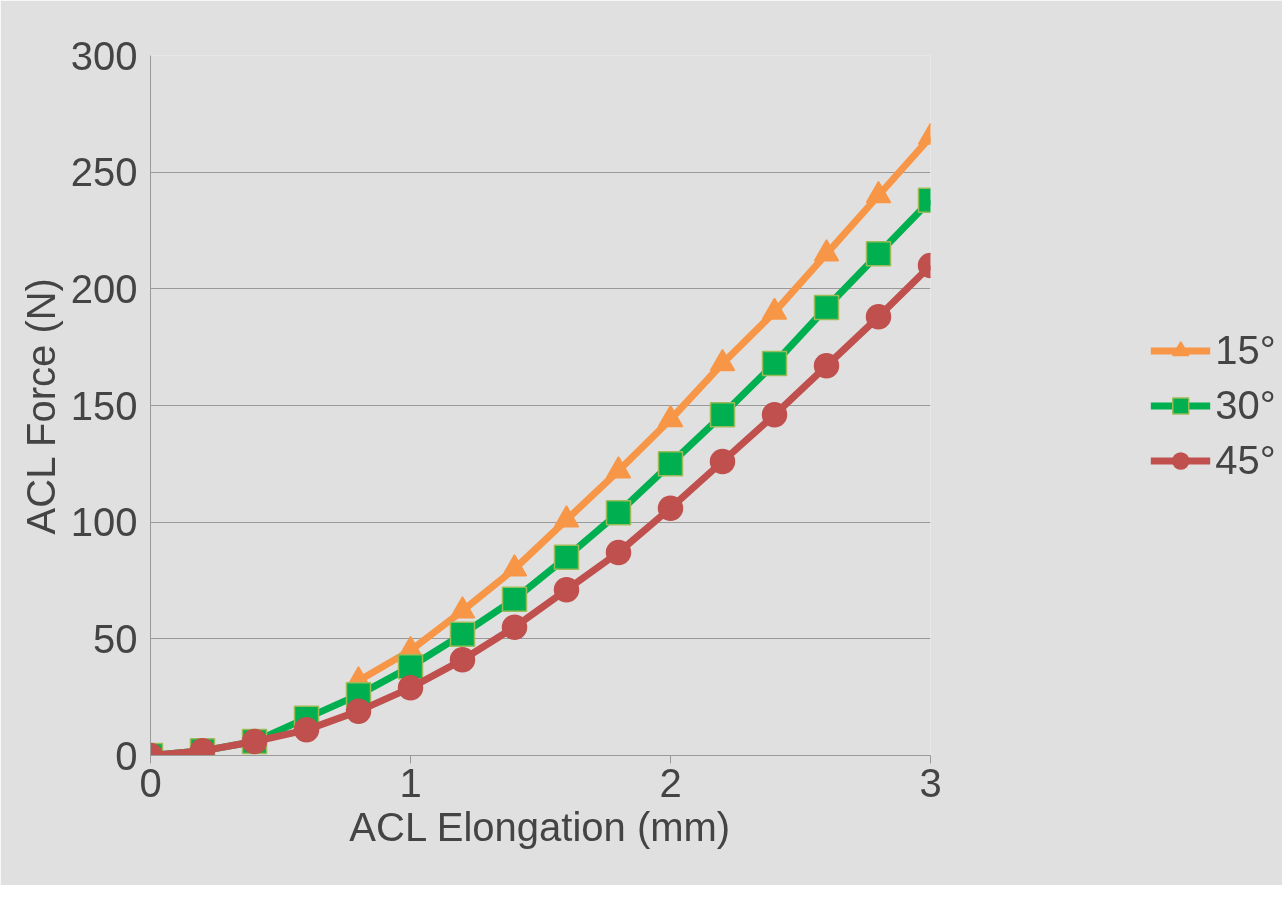 The width and height of the screenshot is (1282, 910). Describe the element at coordinates (104, 55) in the screenshot. I see `y-tick-label: 300` at that location.